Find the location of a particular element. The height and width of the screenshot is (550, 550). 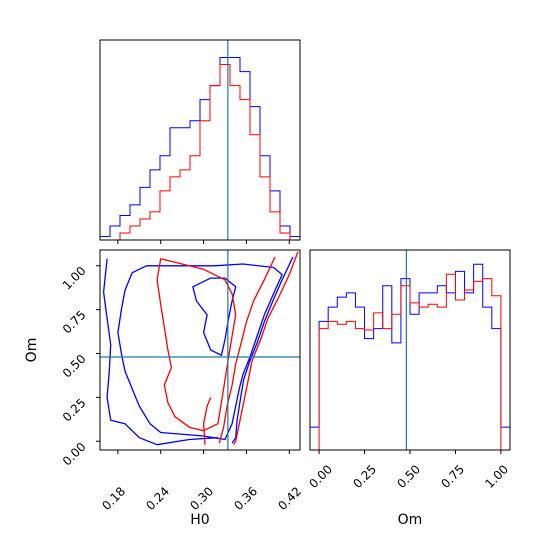

om-histograms is located at coordinates (410, 350).